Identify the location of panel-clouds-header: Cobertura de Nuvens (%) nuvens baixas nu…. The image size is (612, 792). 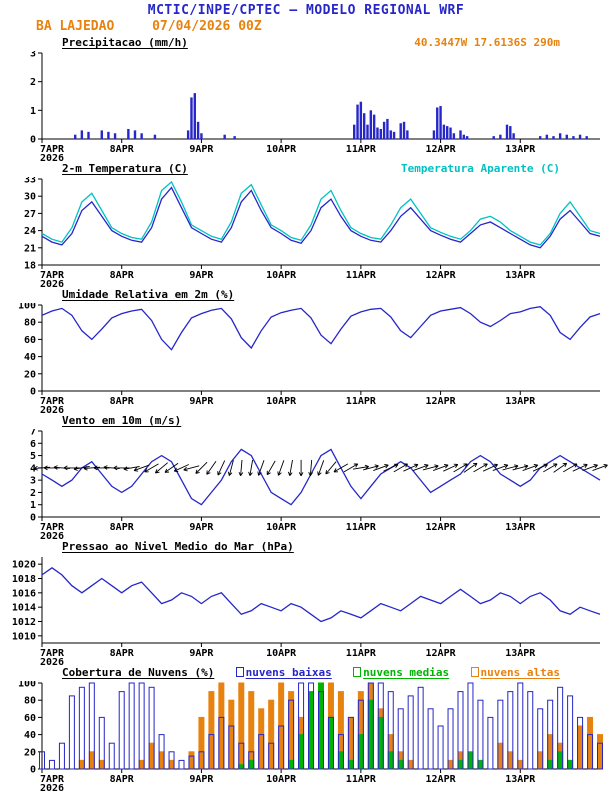
(306, 673).